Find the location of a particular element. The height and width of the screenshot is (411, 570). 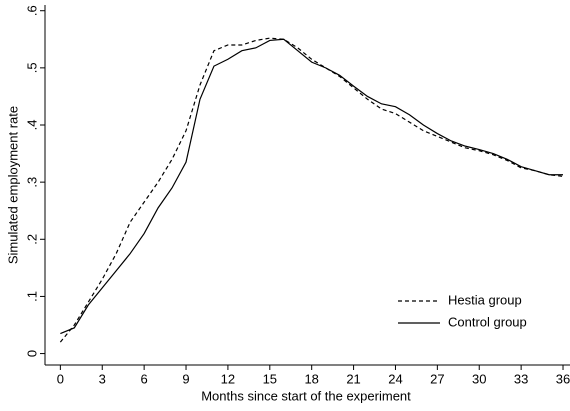

x-tick-label: 9 is located at coordinates (185, 378).